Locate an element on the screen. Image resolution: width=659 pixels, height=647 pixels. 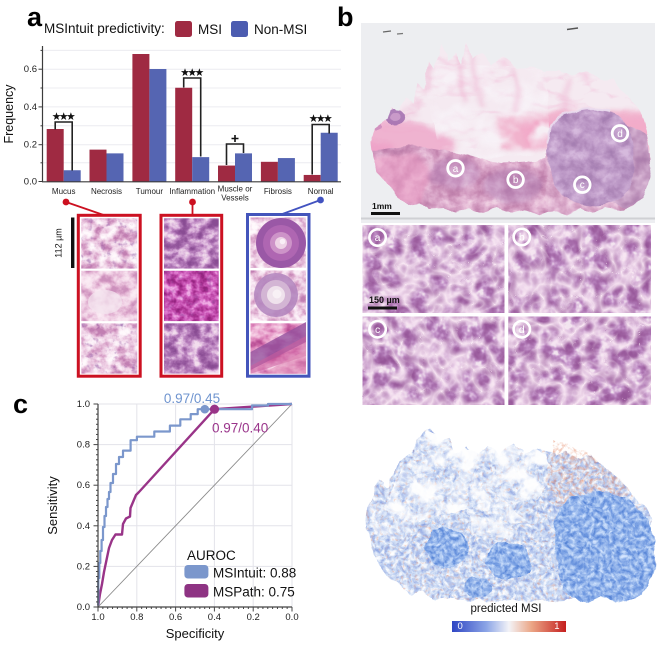
svg-text: MSPath: 0.75 is located at coordinates (254, 592).